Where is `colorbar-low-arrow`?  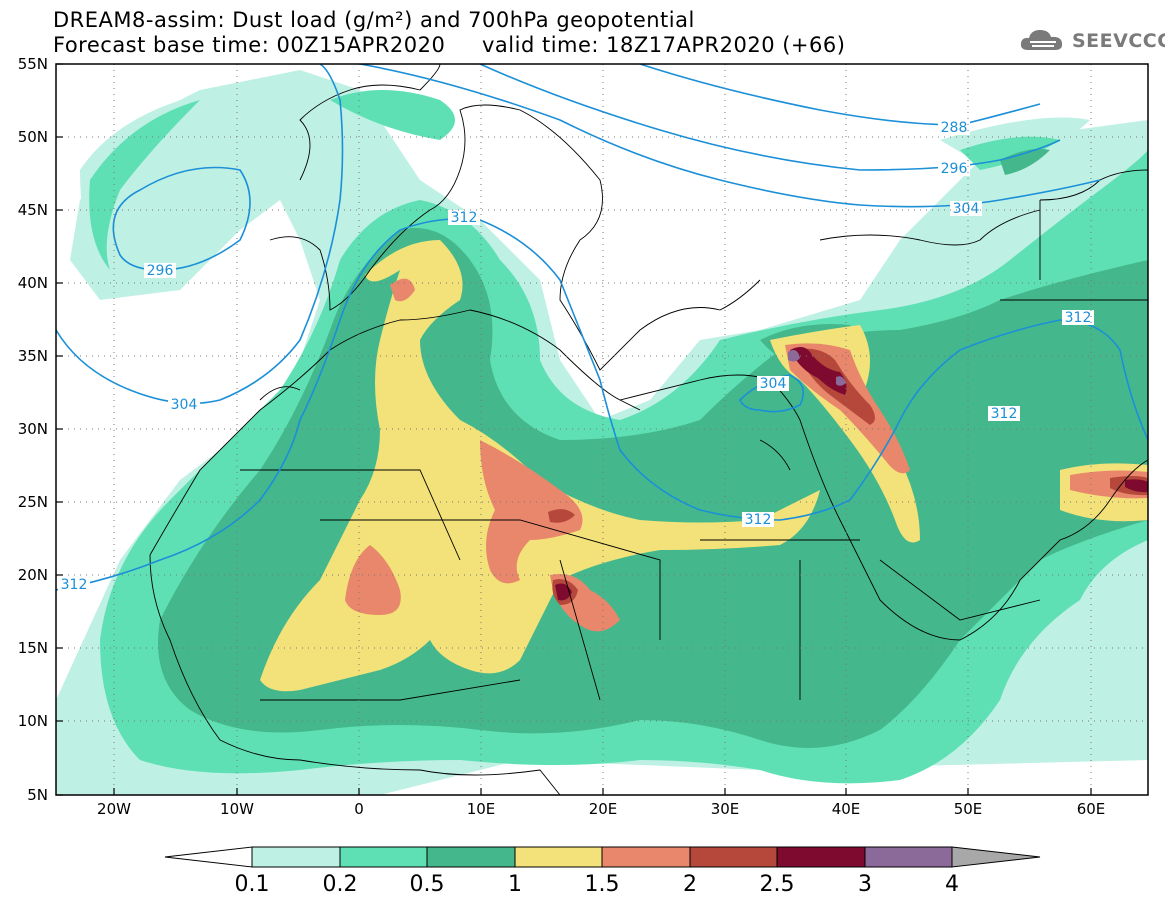
colorbar-low-arrow is located at coordinates (208, 857).